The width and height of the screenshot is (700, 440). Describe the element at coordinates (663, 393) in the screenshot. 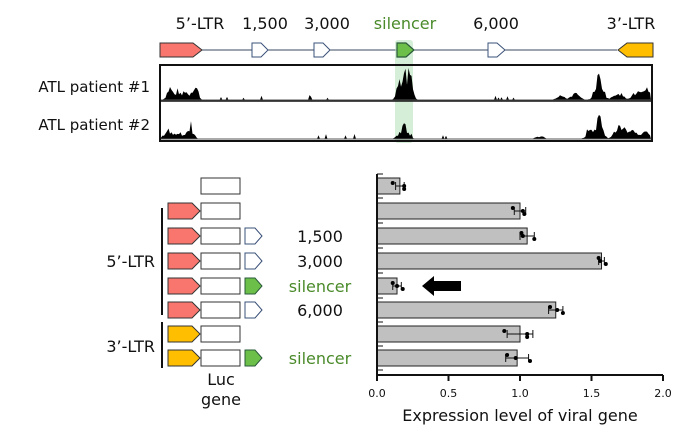

I see `x-tick-label: 2.0` at that location.